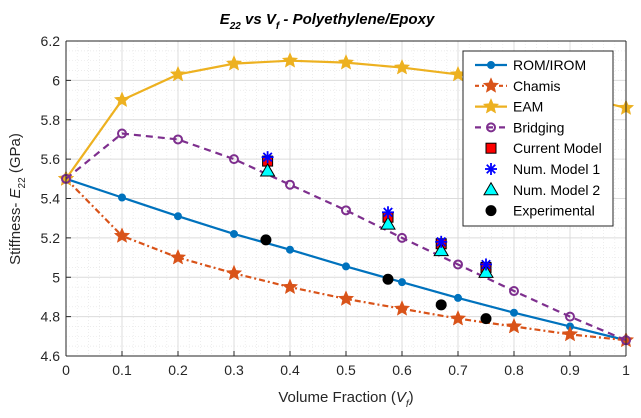  I want to click on legend-label-eam: EAM, so click(528, 107).